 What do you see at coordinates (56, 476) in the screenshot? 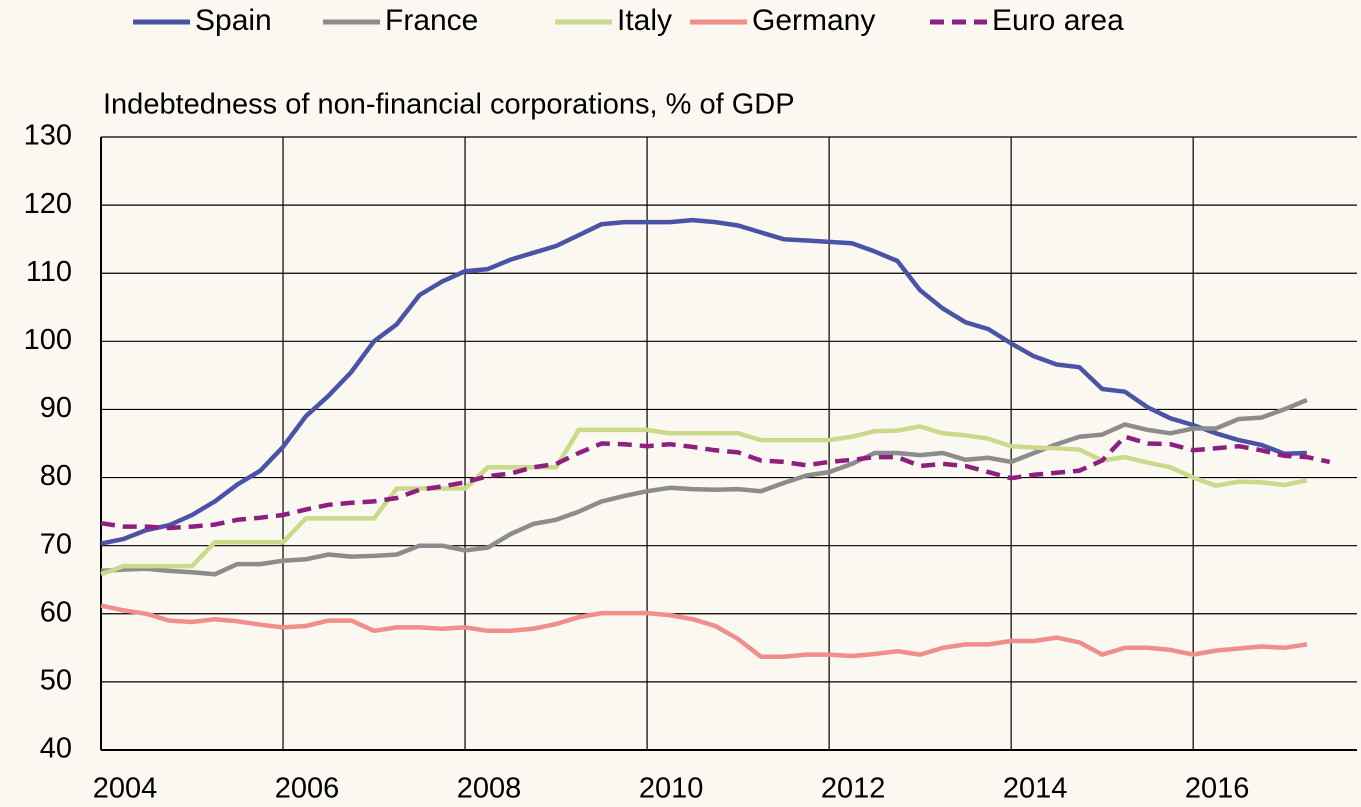
I see `y-tick-label: 80` at bounding box center [56, 476].